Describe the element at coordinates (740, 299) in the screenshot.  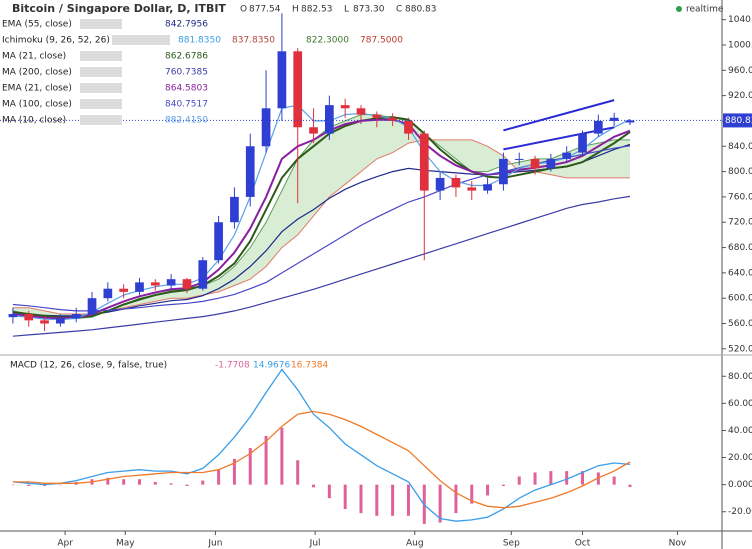
I see `y-tick-label: 600.00` at that location.